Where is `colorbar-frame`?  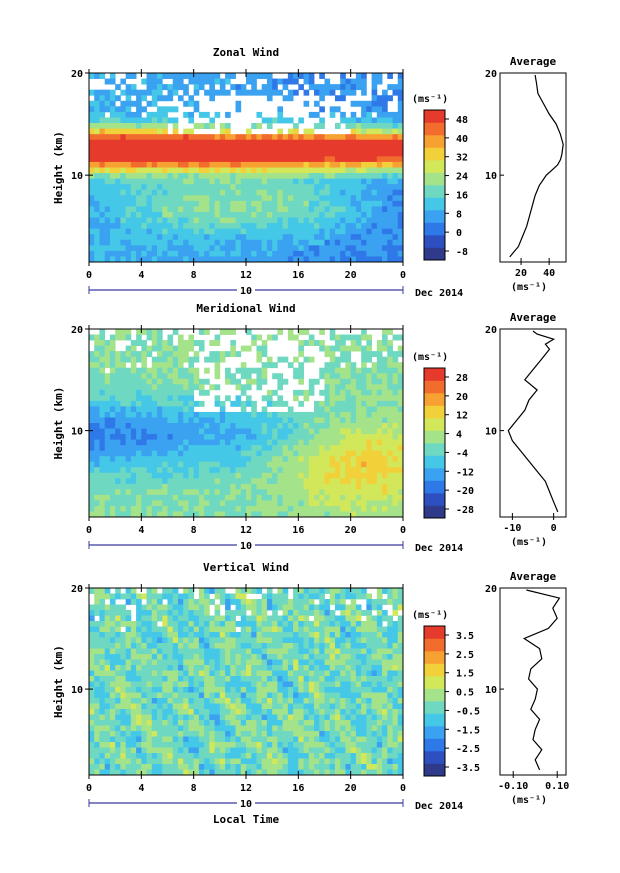 colorbar-frame is located at coordinates (434, 185).